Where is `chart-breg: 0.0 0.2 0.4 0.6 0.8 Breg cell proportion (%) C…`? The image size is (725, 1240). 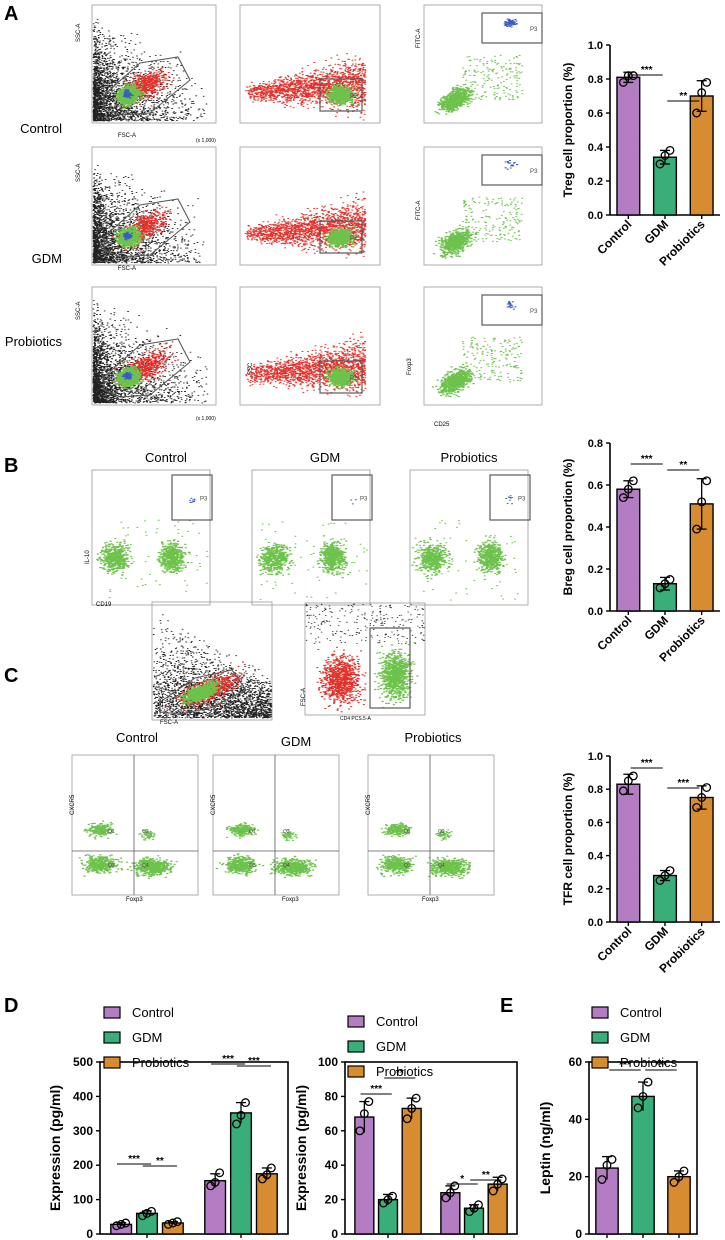 chart-breg: 0.0 0.2 0.4 0.6 0.8 Breg cell proportion (%) C… is located at coordinates (640, 551).